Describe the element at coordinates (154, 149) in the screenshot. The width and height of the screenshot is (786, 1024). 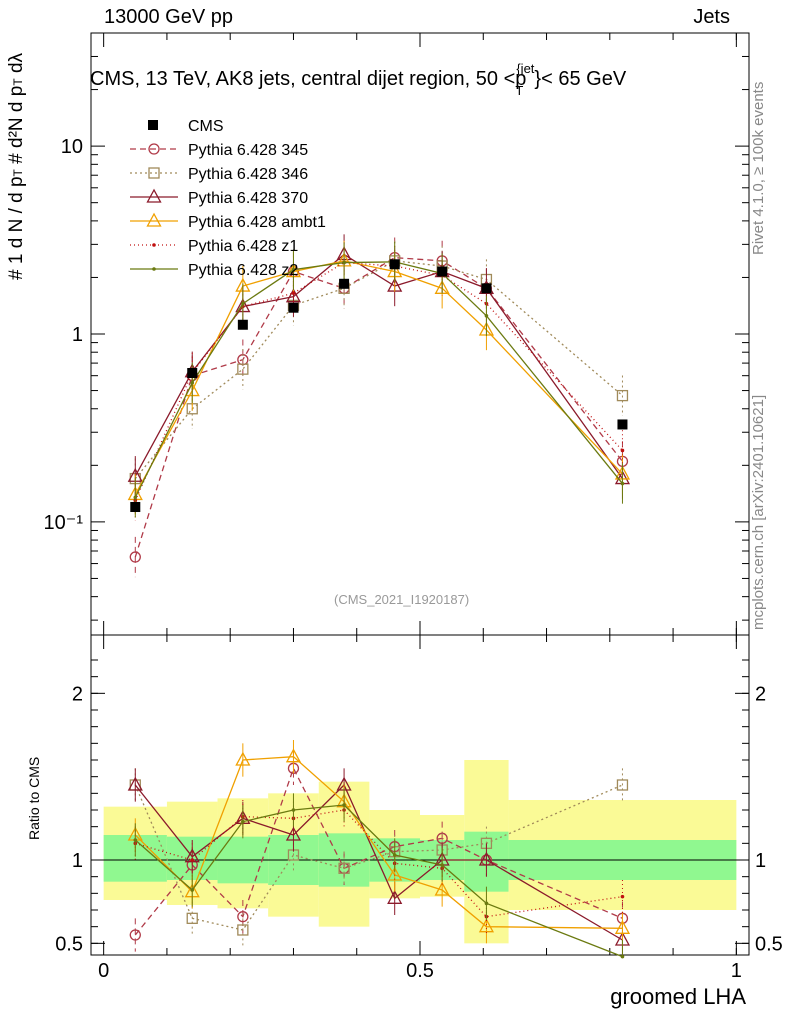
I see `legend-marker-p345` at that location.